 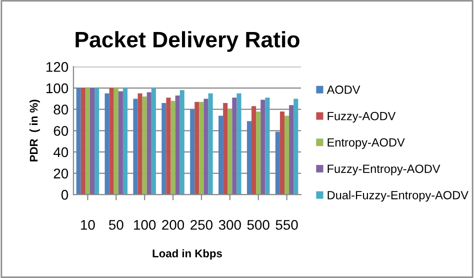 What do you see at coordinates (116, 225) in the screenshot?
I see `x-tick-label: 50` at bounding box center [116, 225].